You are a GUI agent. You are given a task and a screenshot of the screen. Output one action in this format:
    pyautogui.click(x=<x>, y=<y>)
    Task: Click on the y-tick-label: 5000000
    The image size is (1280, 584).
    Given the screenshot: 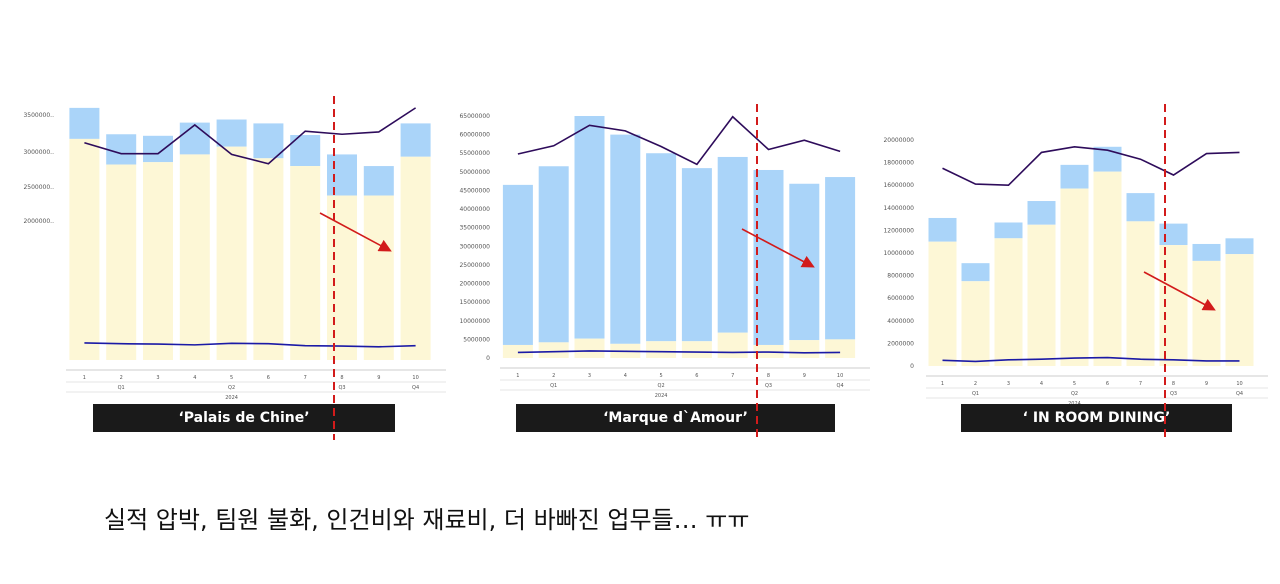 What is the action you would take?
    pyautogui.click(x=476, y=339)
    